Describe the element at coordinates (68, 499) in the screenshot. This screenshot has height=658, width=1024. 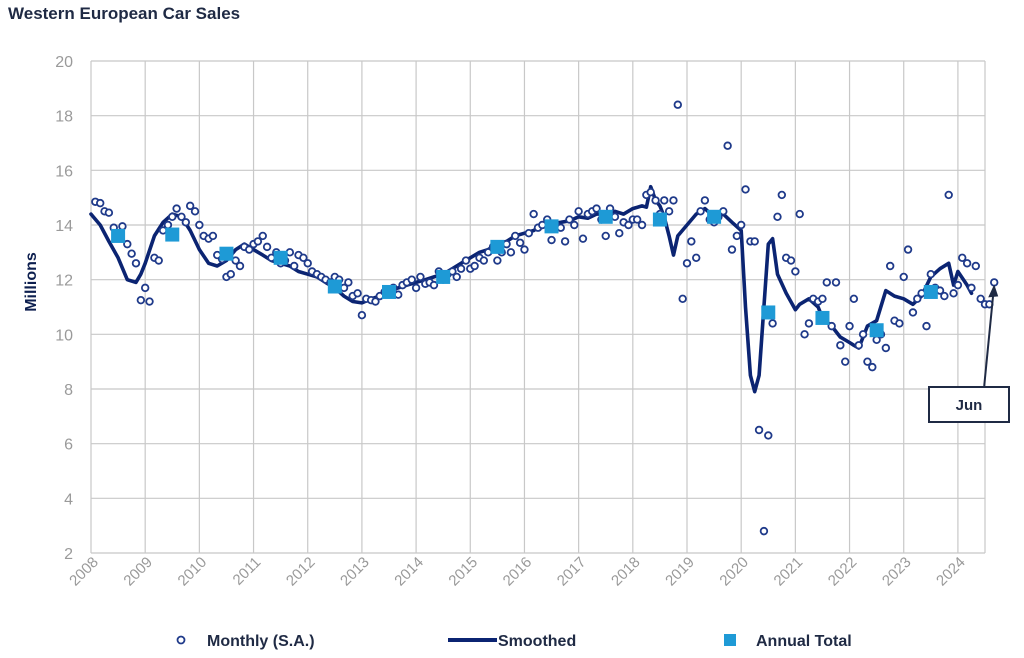
I see `y-tick-label: 4` at that location.